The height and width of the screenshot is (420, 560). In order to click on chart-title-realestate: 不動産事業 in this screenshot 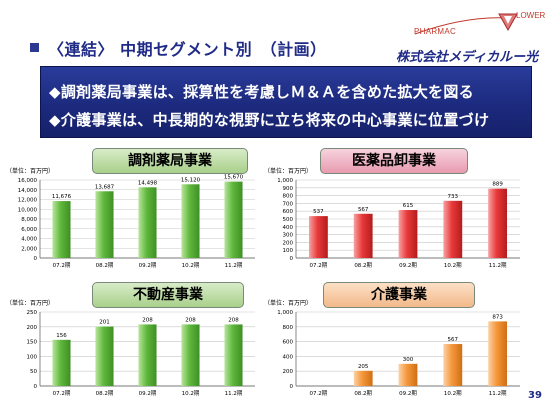, I will do `click(168, 295)`.